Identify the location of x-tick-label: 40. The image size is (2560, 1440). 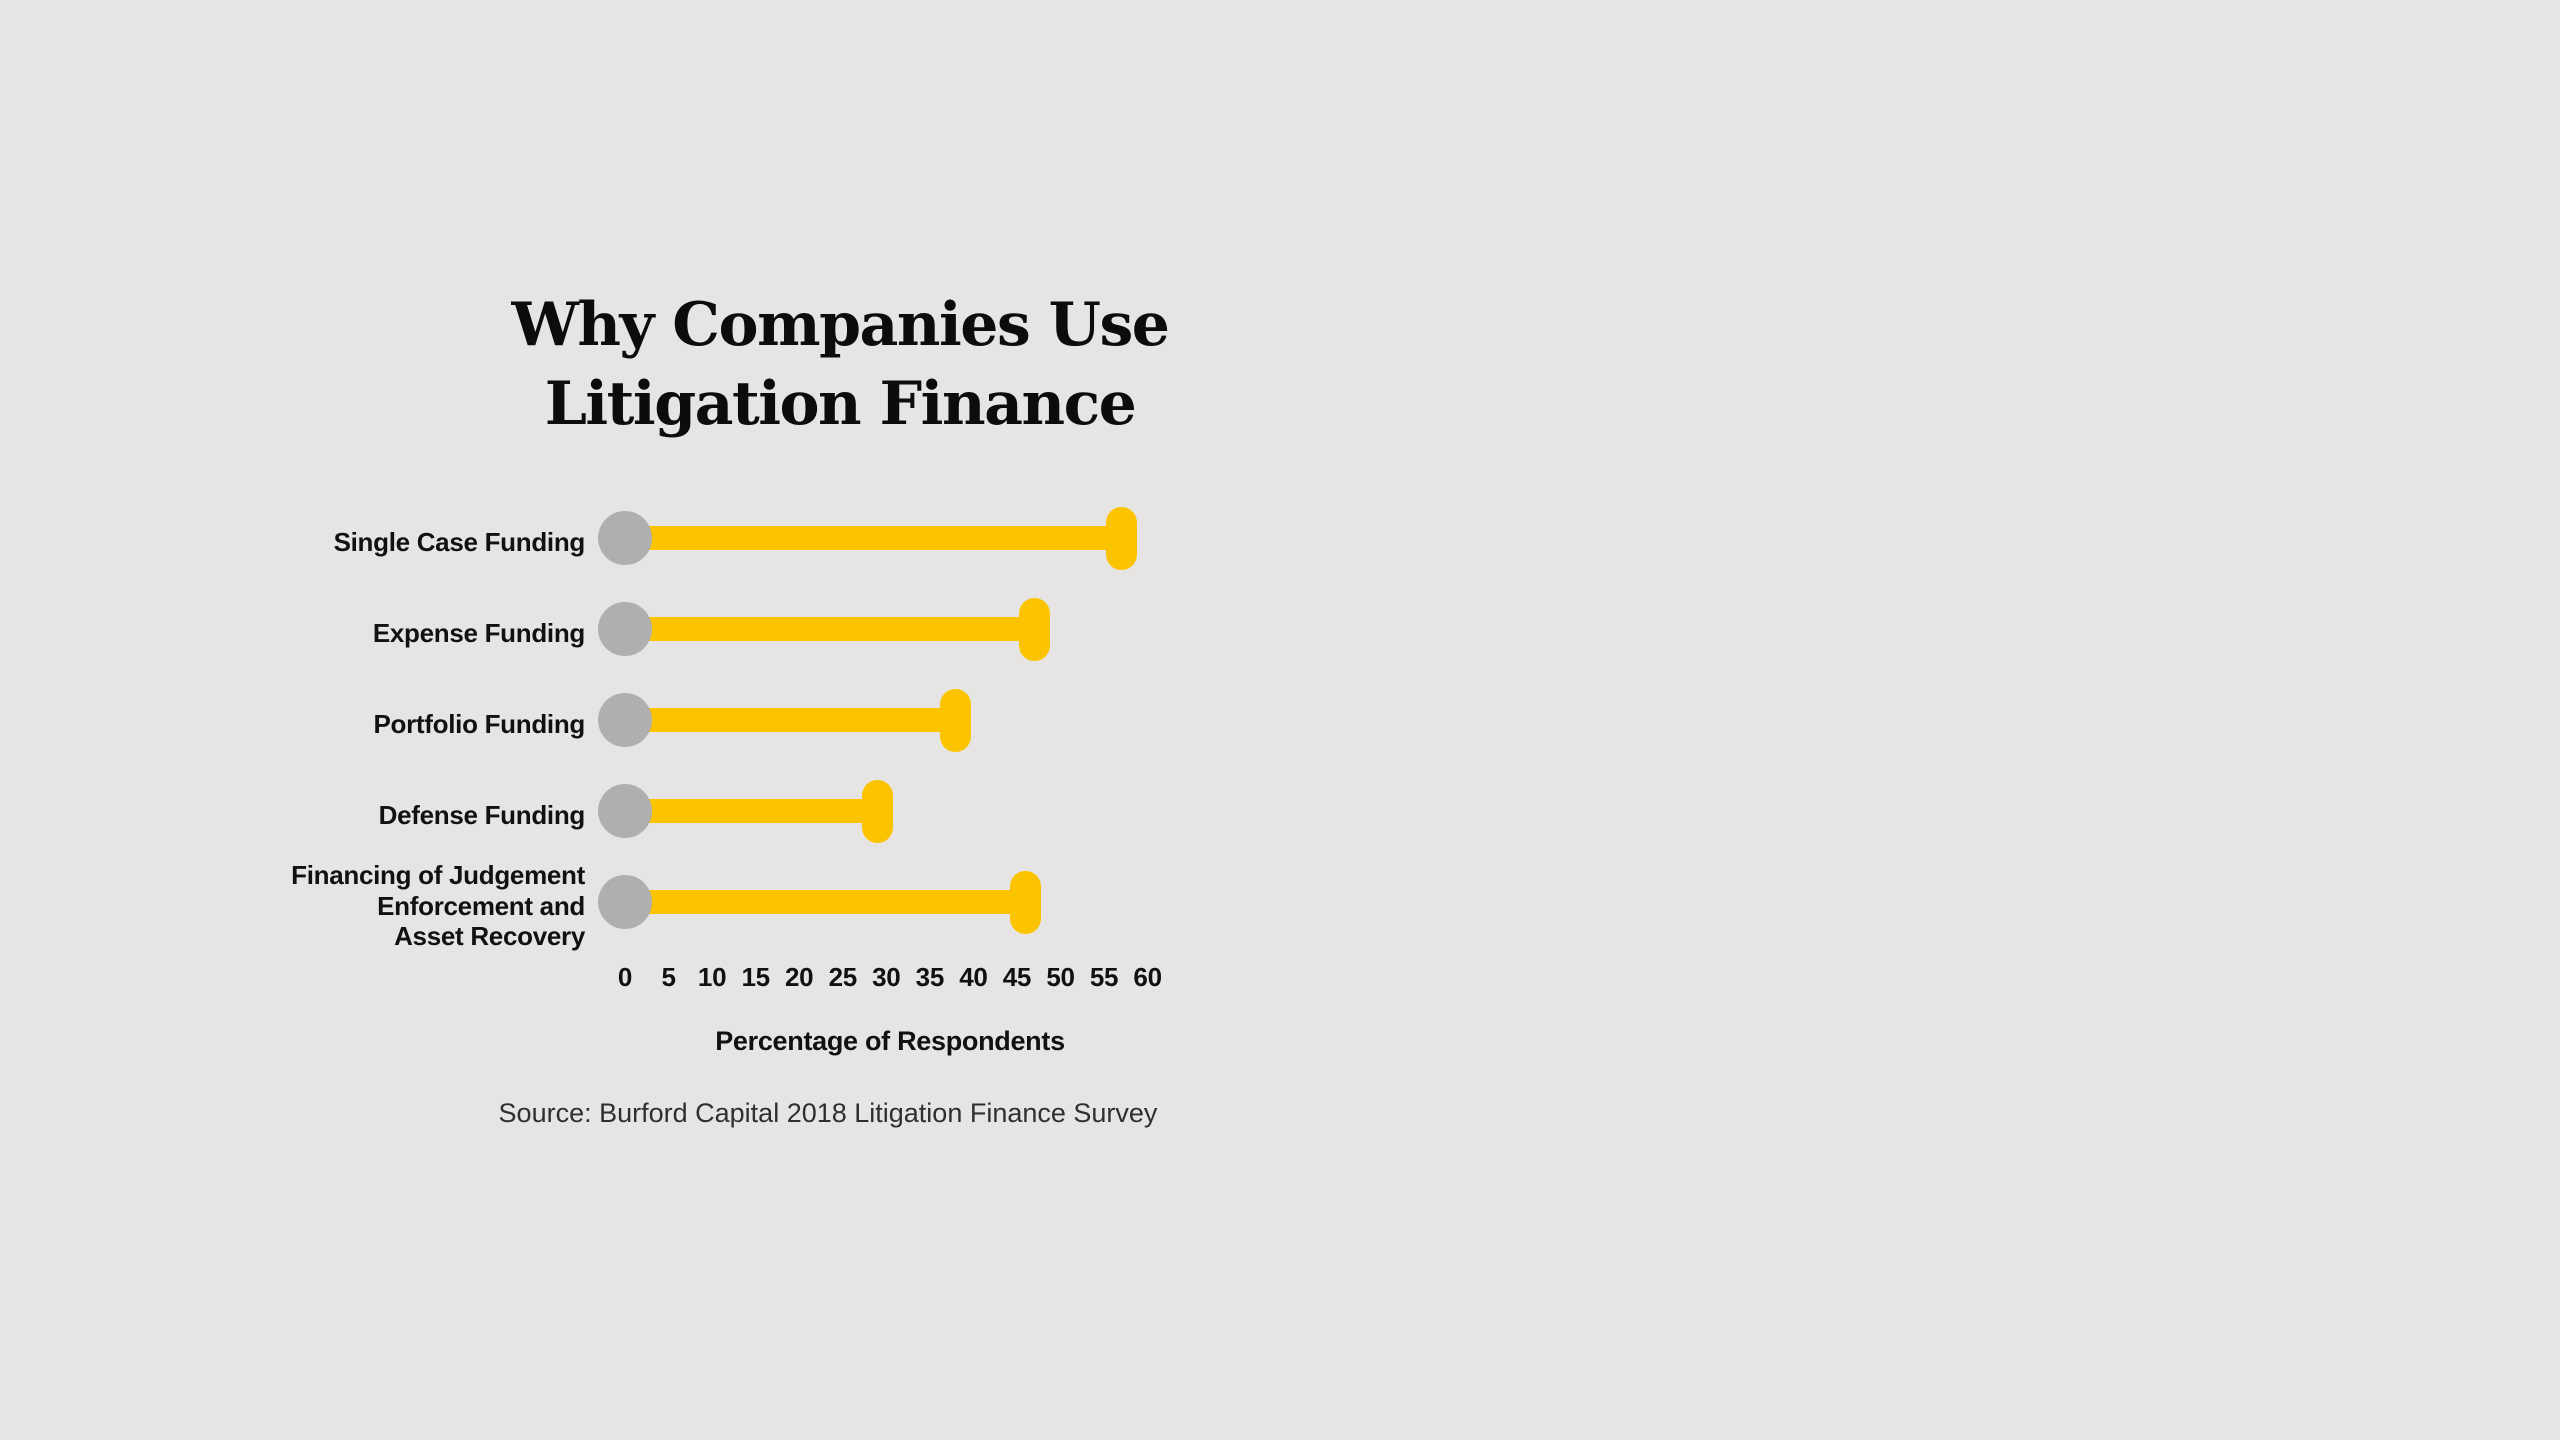
(973, 977).